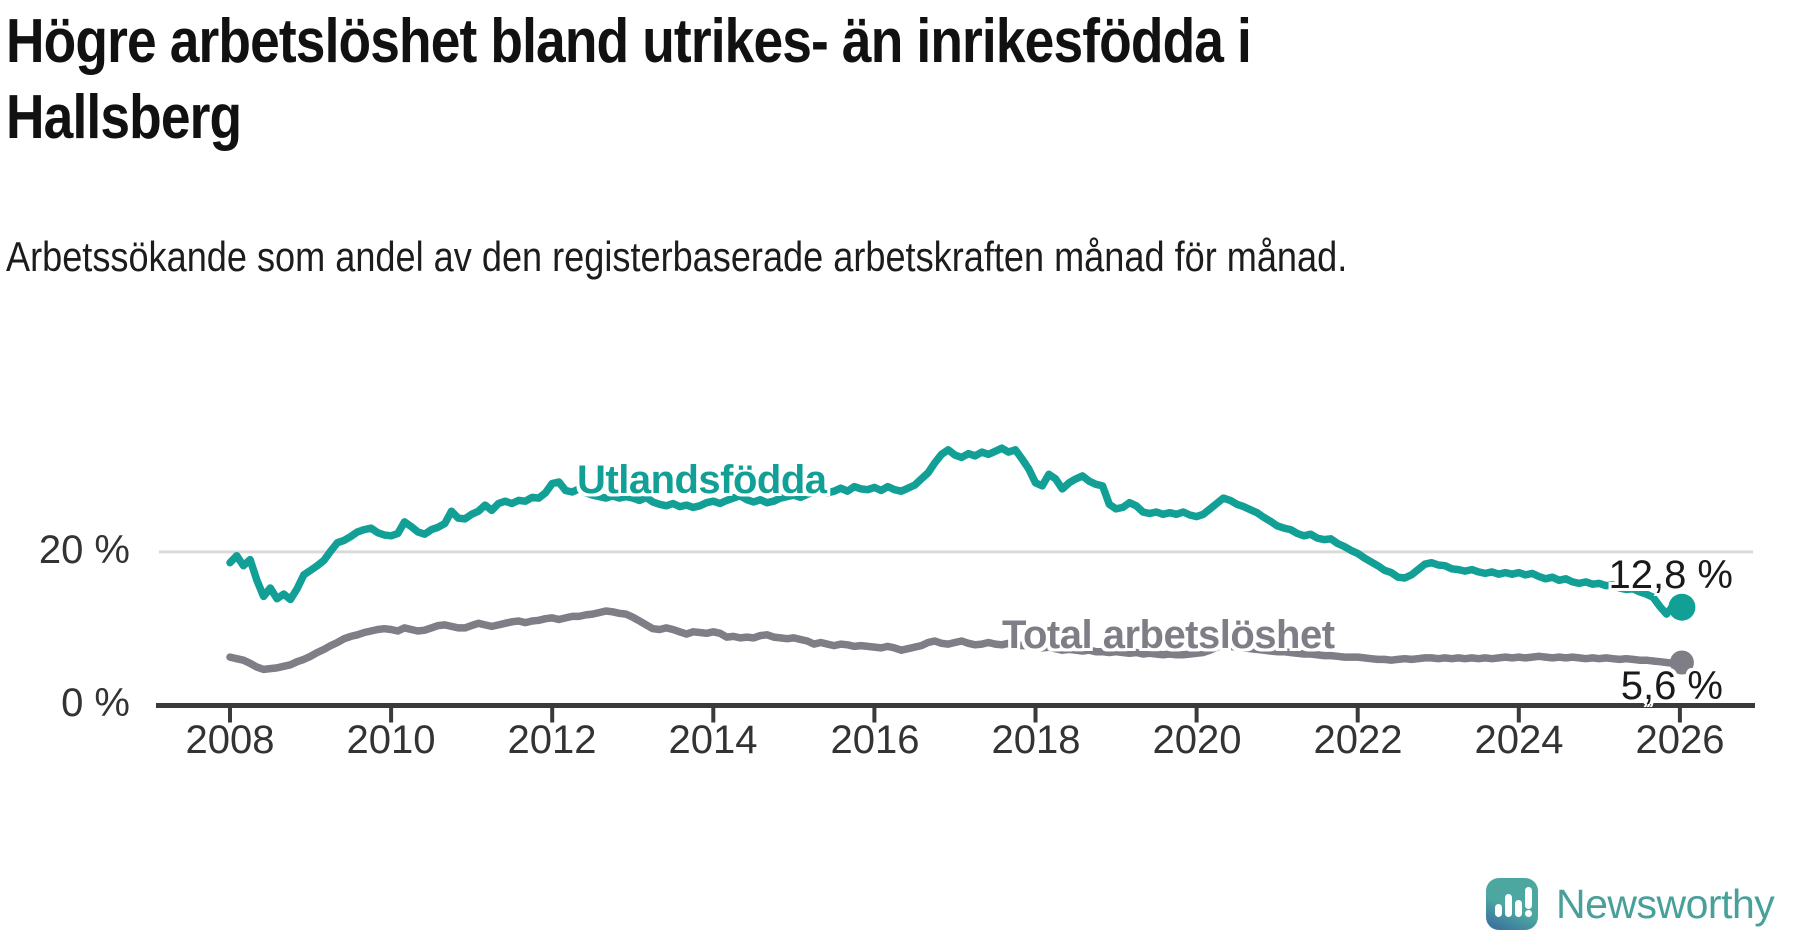 This screenshot has height=948, width=1800. I want to click on x-axis-label-2024: 2024, so click(1519, 740).